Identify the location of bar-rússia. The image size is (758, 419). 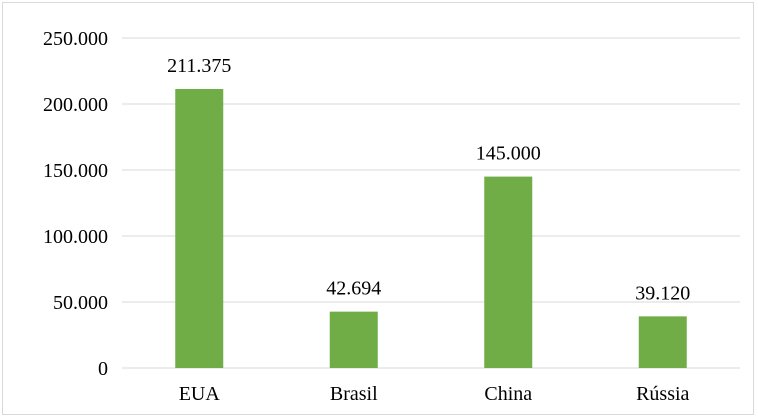
(662, 342).